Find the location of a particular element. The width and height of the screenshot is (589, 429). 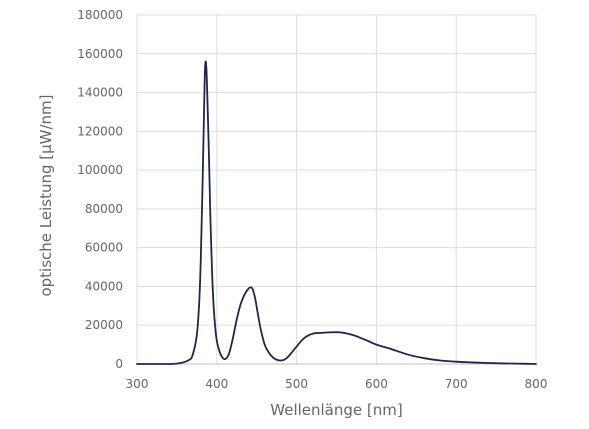

y-tick-label: 80000 is located at coordinates (104, 209).